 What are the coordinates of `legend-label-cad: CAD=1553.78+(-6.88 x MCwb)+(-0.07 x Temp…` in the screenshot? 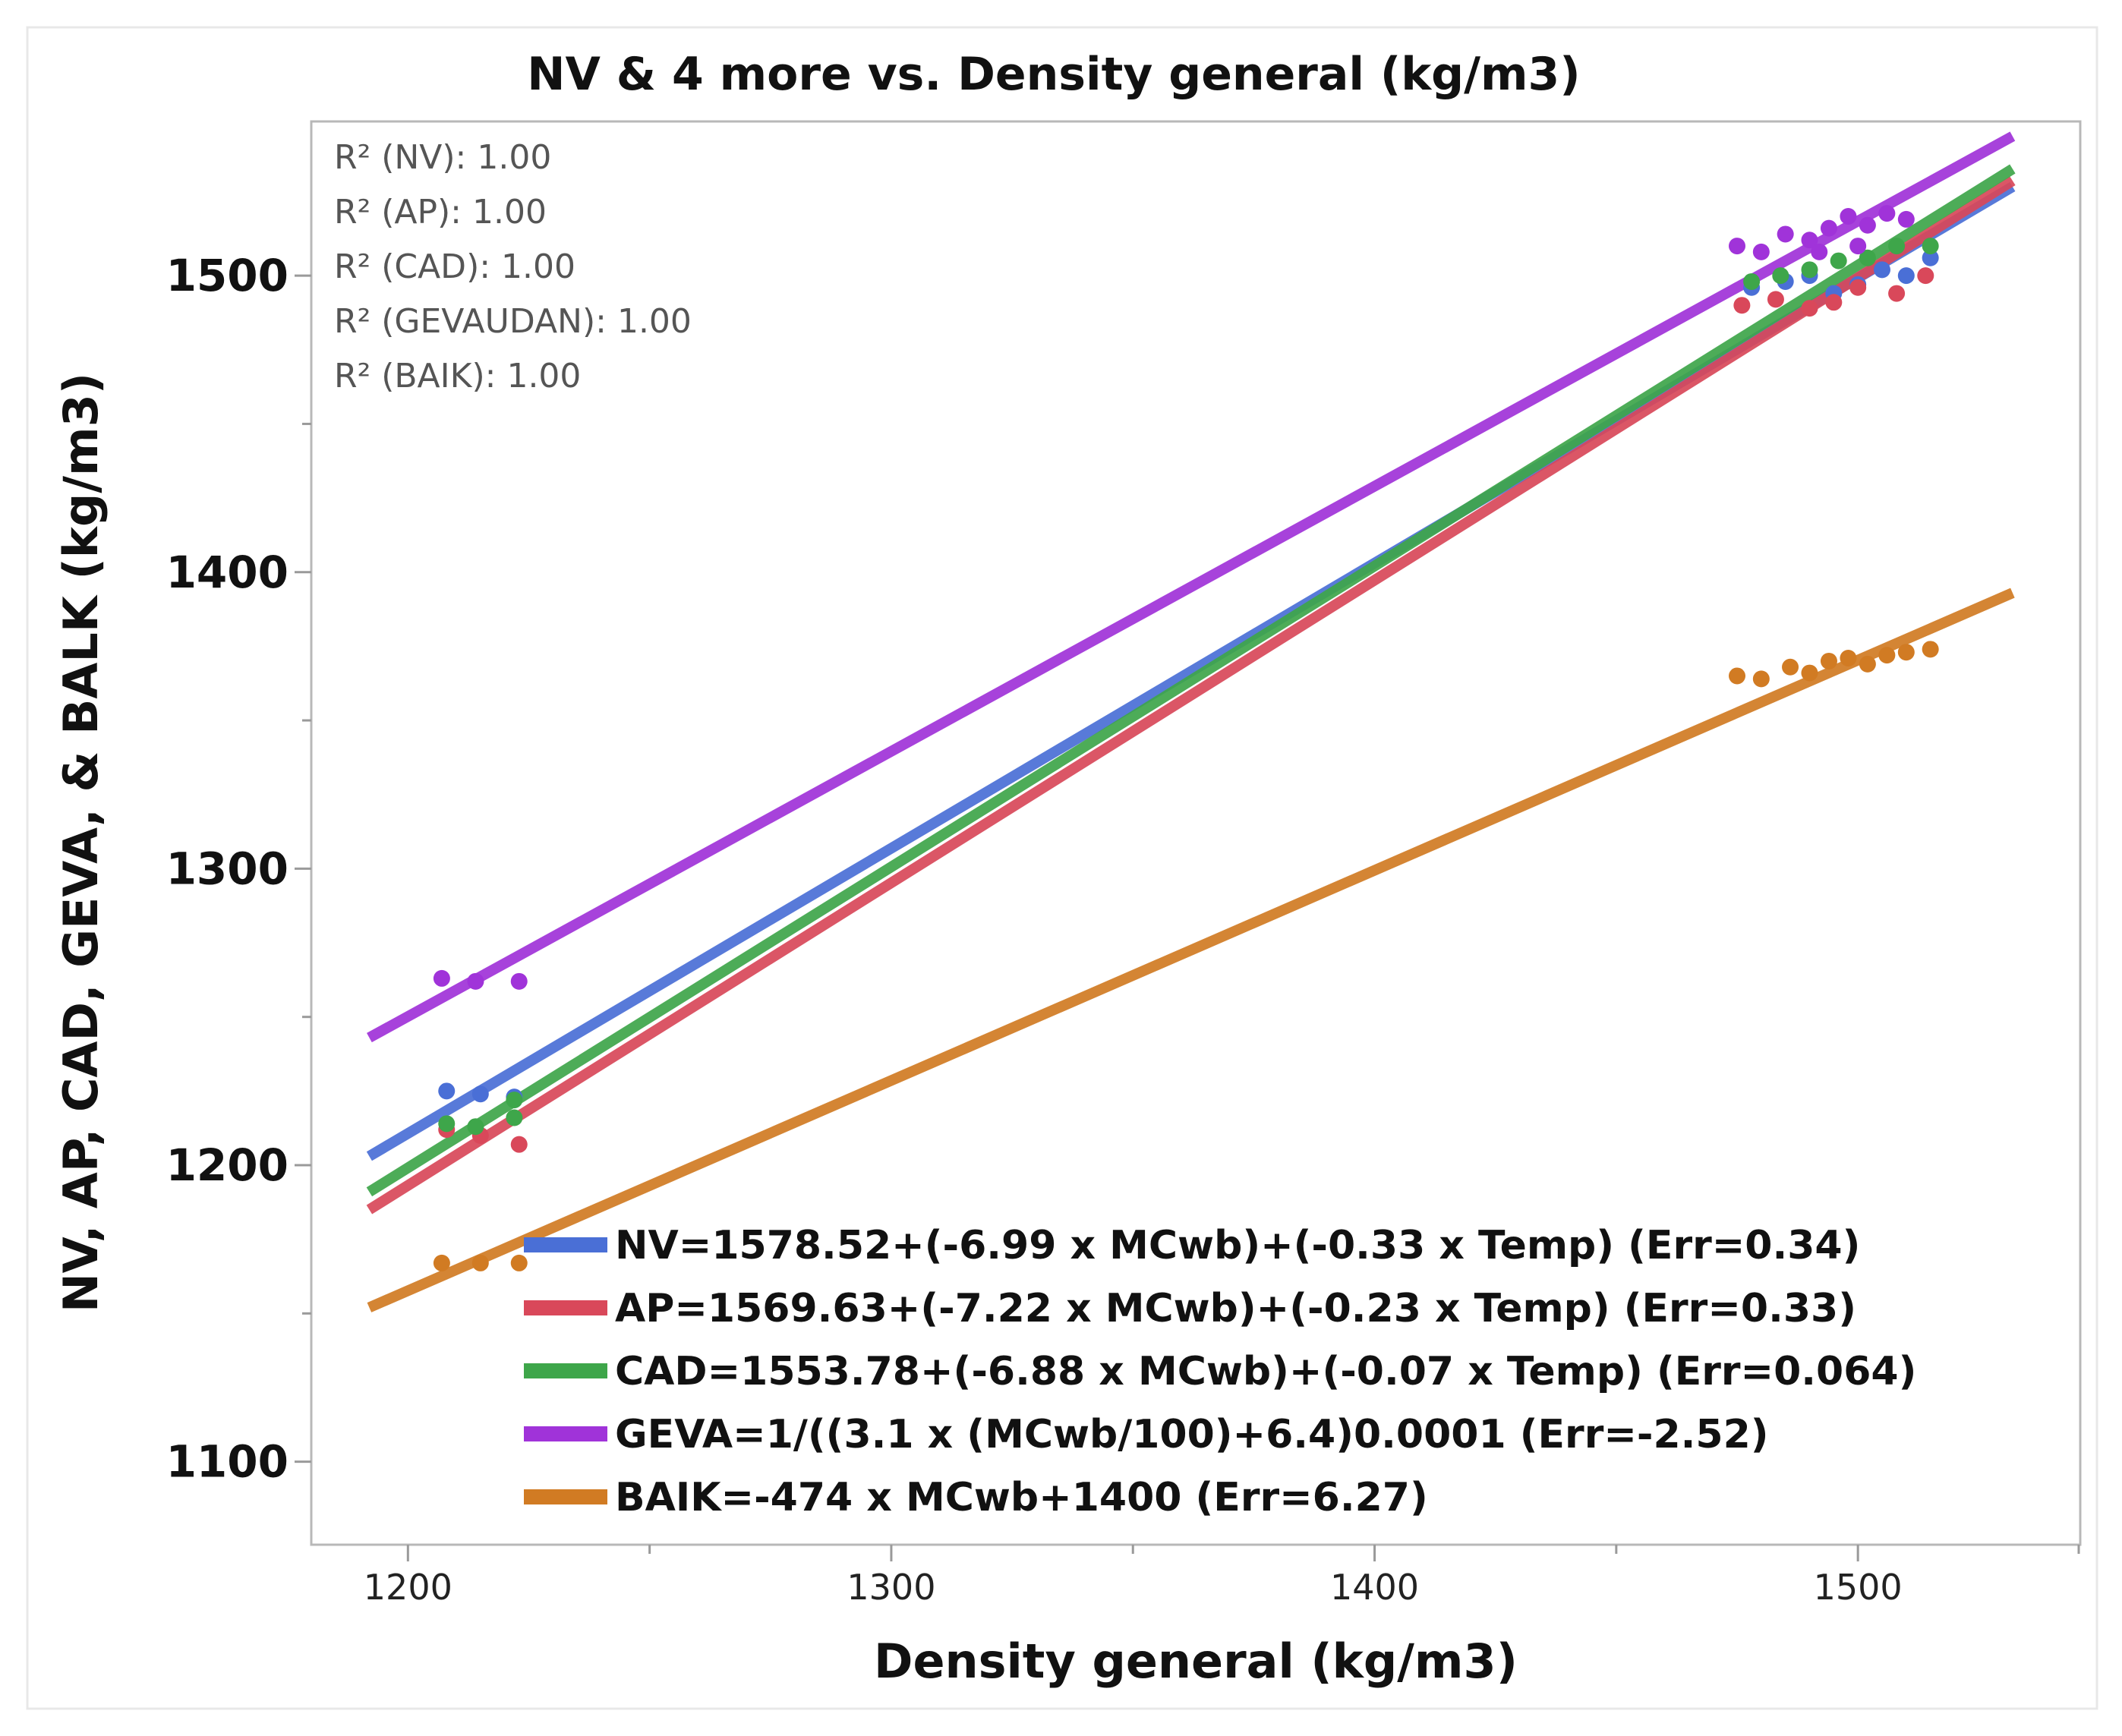 It's located at (1265, 1371).